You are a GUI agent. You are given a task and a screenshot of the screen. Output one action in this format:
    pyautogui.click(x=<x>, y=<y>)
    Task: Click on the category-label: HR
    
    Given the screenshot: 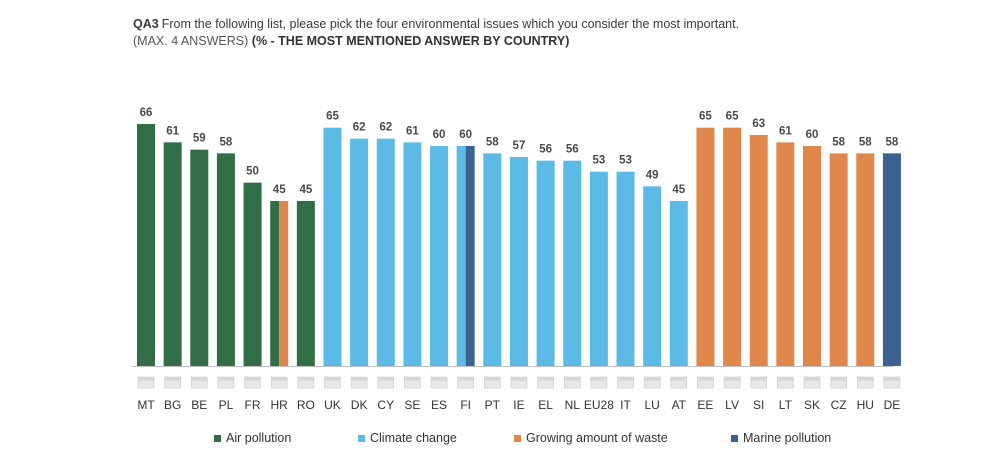 What is the action you would take?
    pyautogui.click(x=280, y=405)
    